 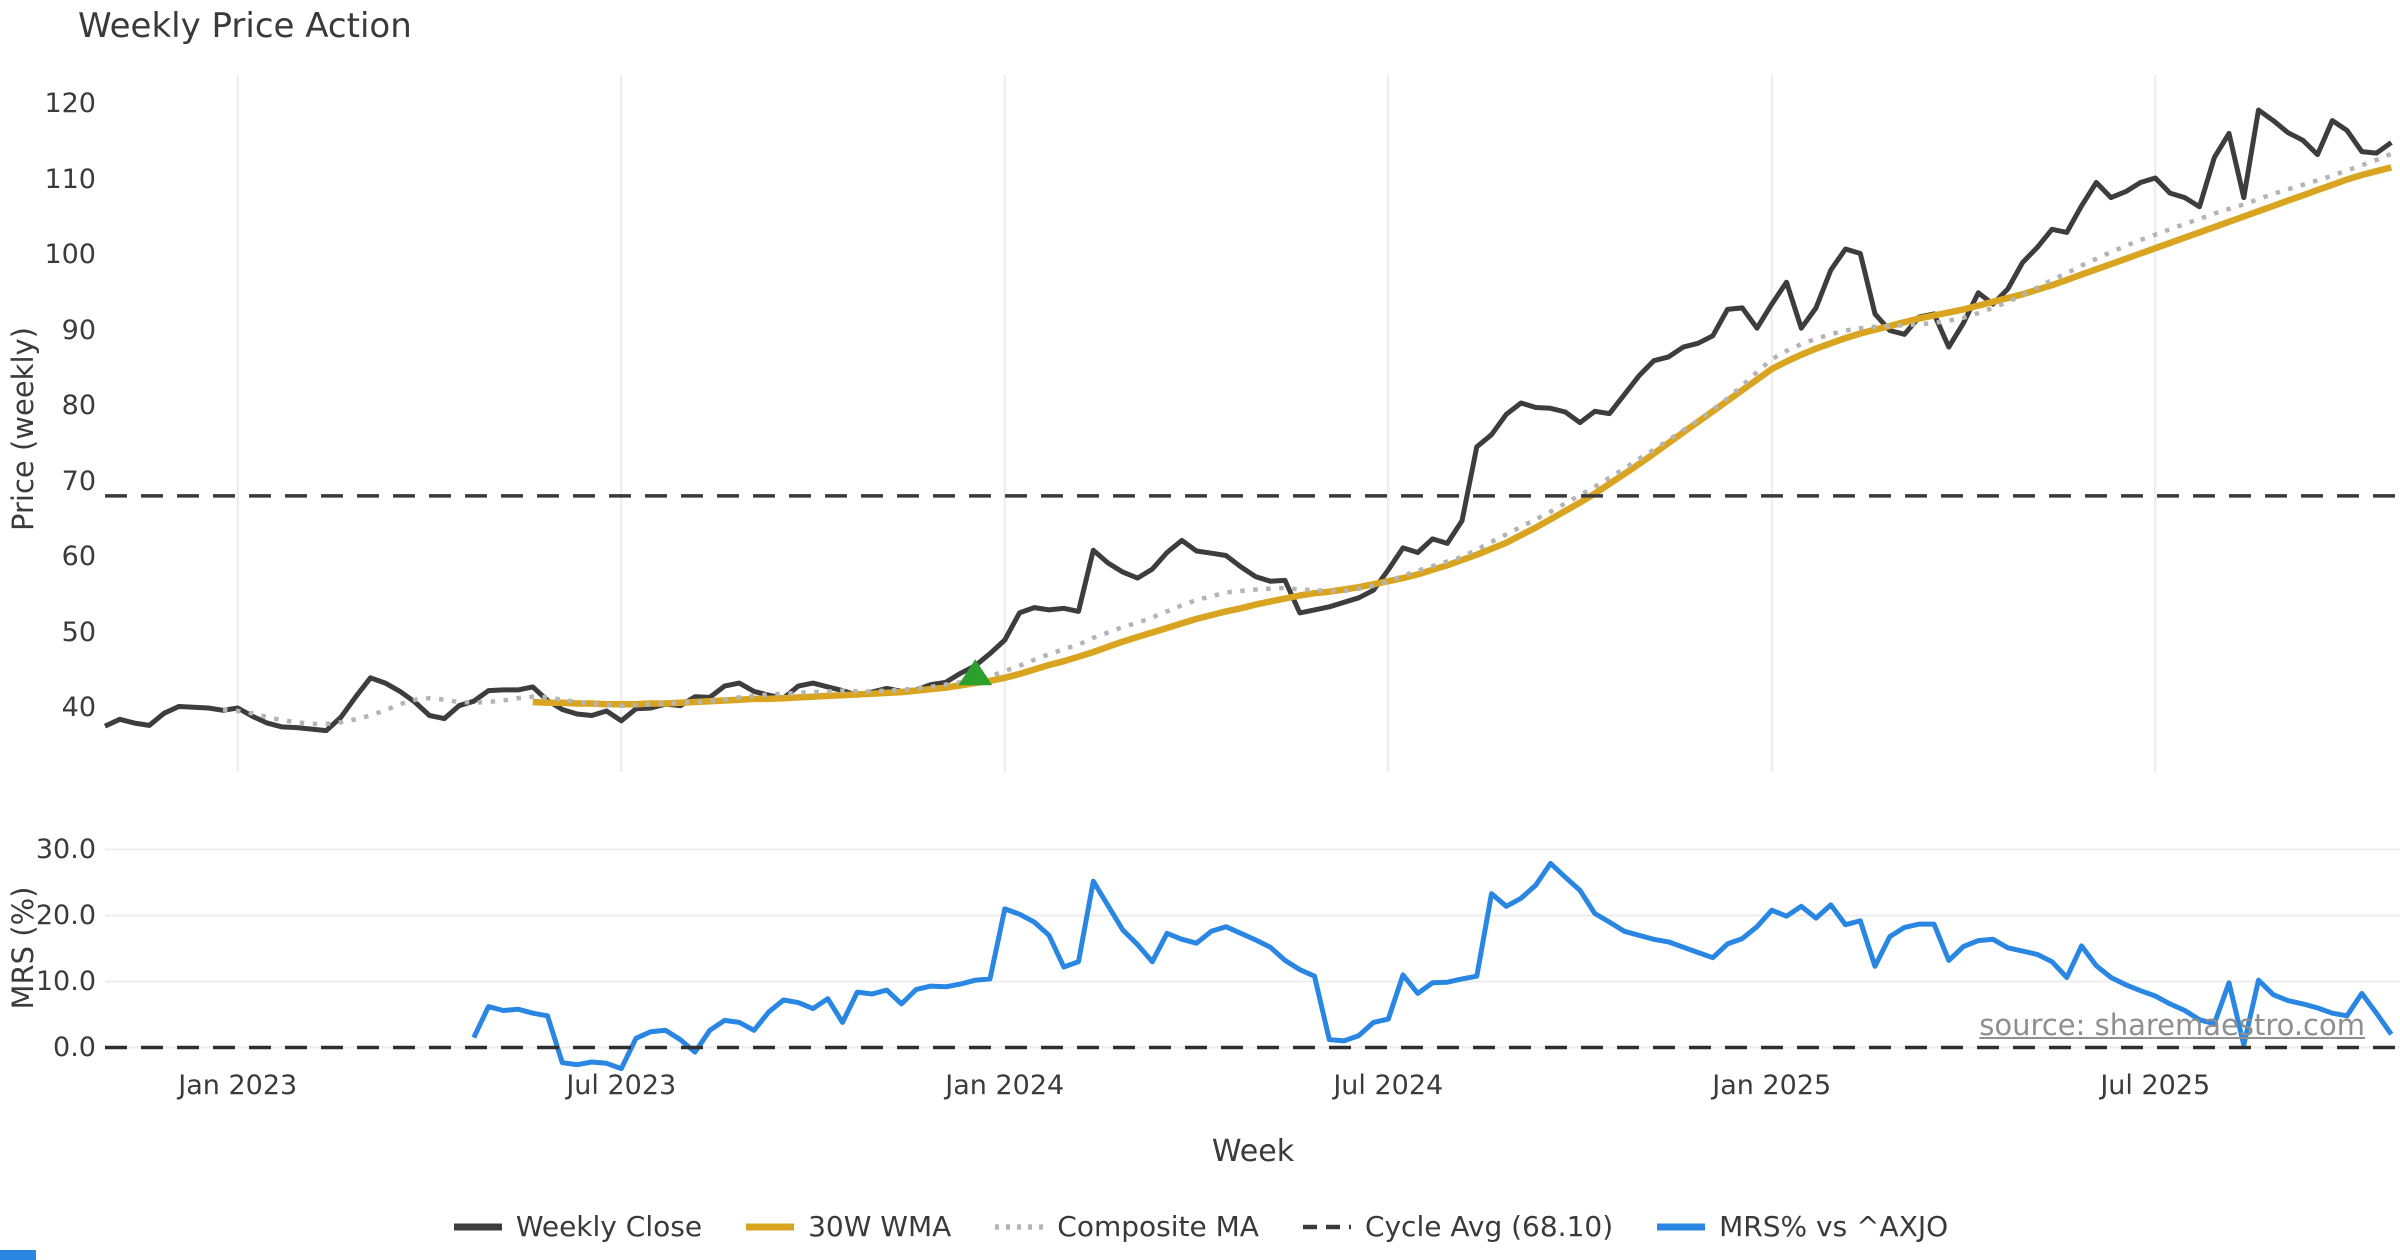 What do you see at coordinates (1388, 1085) in the screenshot?
I see `x-tick-jul-2024: Jul 2024` at bounding box center [1388, 1085].